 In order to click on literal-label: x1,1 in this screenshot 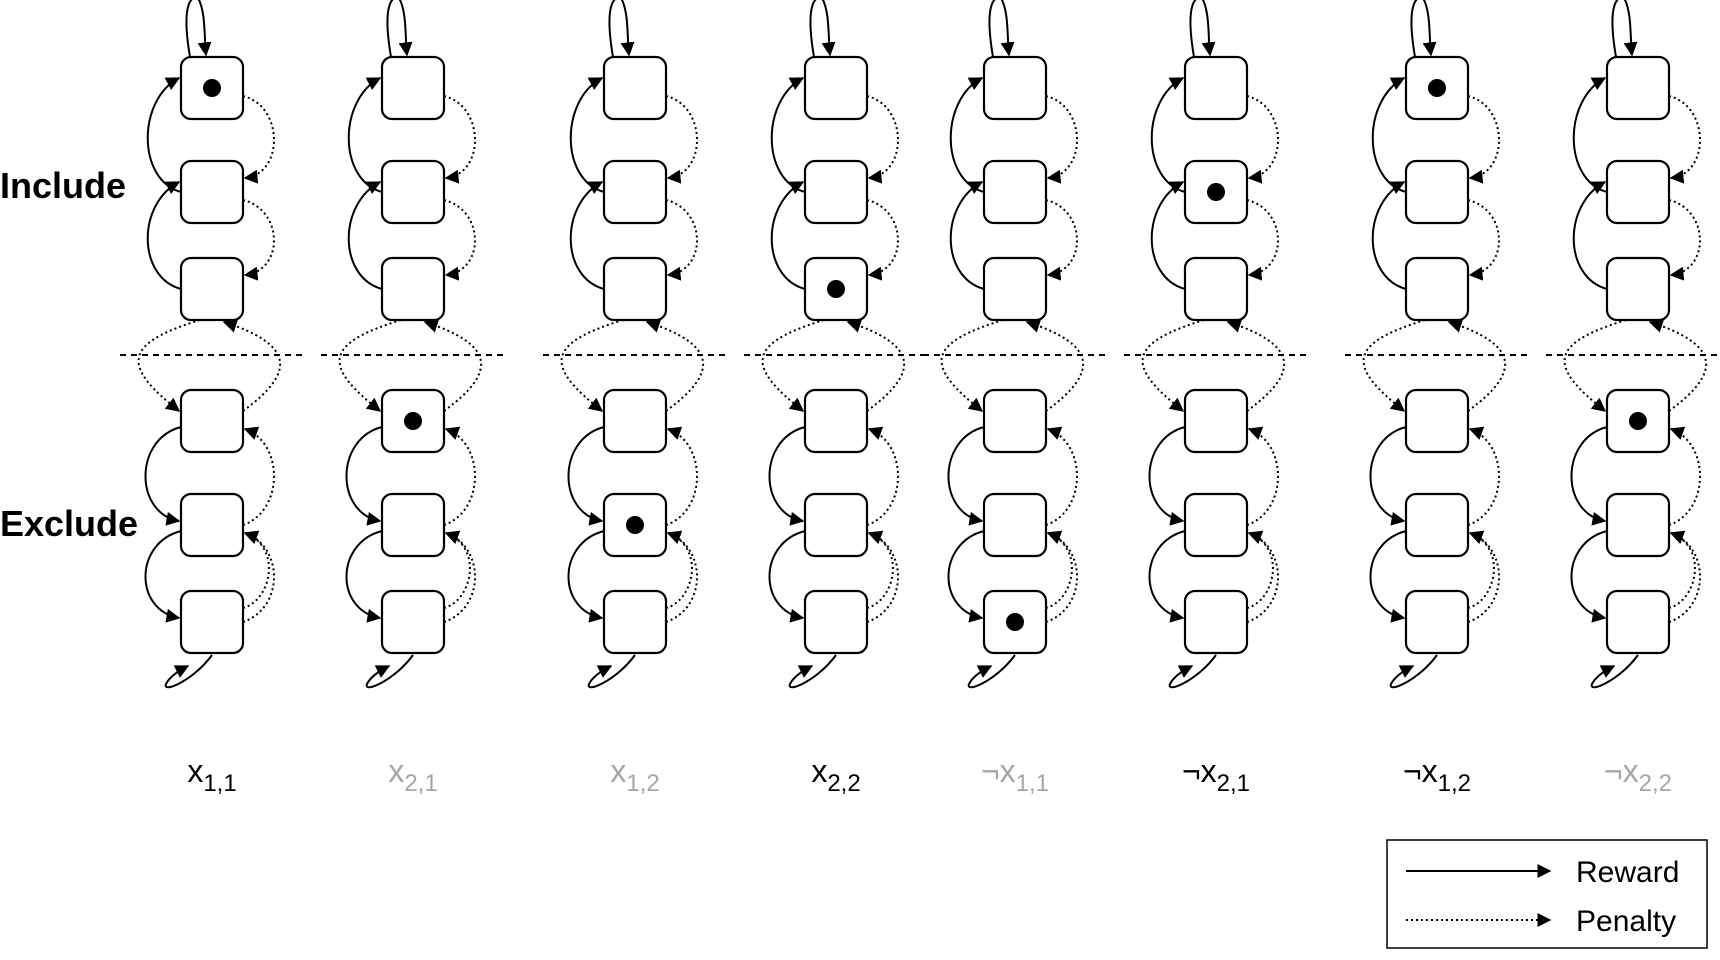, I will do `click(211, 775)`.